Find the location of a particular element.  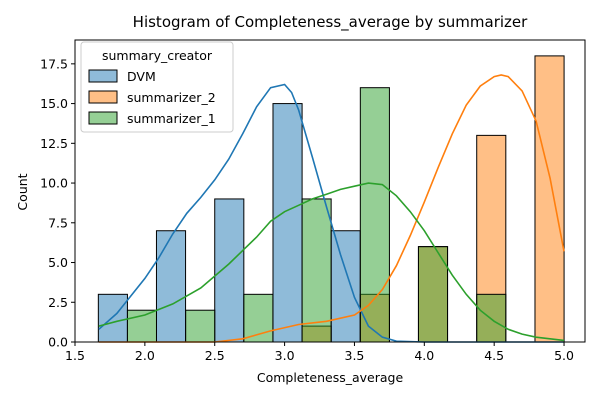

y-ticks: 0.0 2.5 5.0 7.5 10.0 12.5 15.0 17.5 is located at coordinates (57, 203).